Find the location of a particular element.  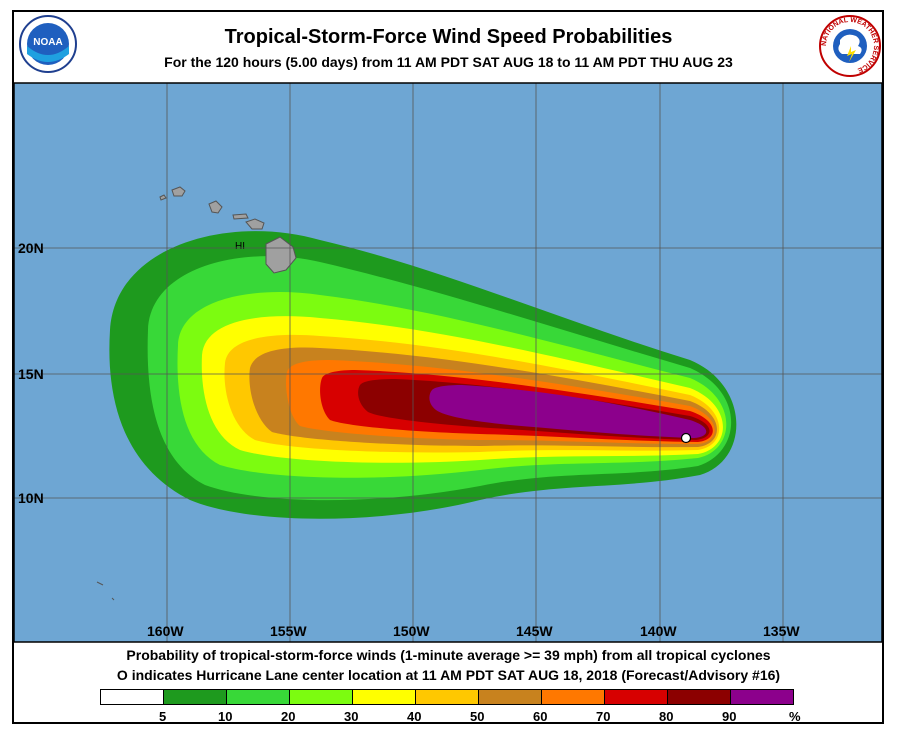

island-oahu is located at coordinates (215, 207).